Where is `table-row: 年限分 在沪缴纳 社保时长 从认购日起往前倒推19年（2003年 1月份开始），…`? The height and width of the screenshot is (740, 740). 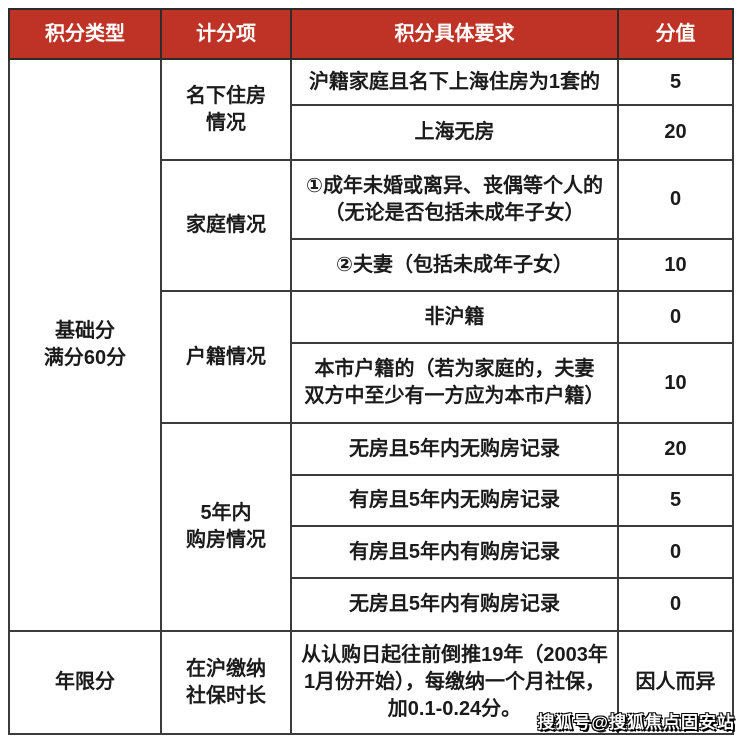 table-row: 年限分 在沪缴纳 社保时长 从认购日起往前倒推19年（2003年 1月份开始），… is located at coordinates (371, 682).